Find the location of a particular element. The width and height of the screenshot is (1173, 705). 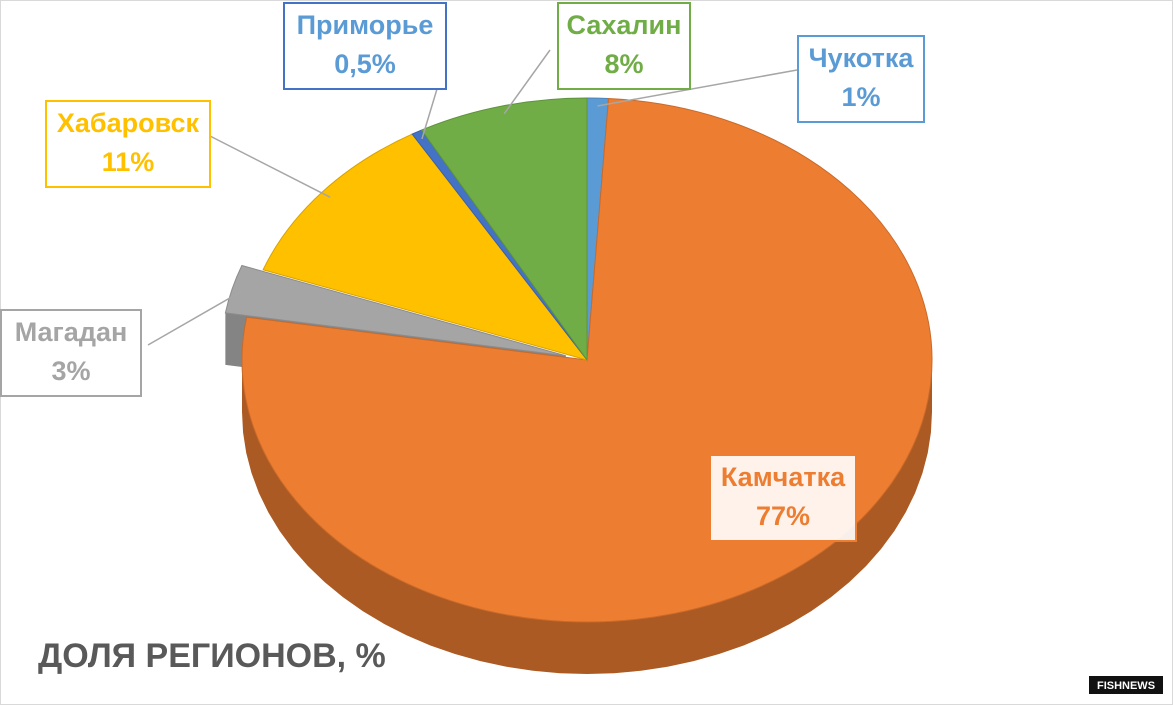

chart-title: ДОЛЯ РЕГИОНОВ, % is located at coordinates (212, 656).